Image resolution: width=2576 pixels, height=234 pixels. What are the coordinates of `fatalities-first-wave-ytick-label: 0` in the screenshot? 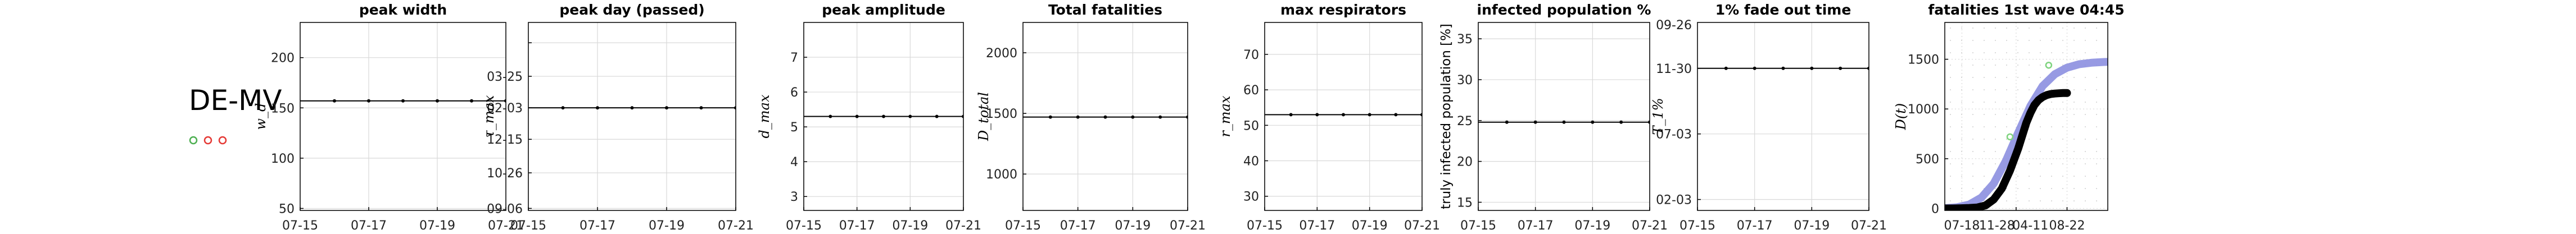 It's located at (1935, 209).